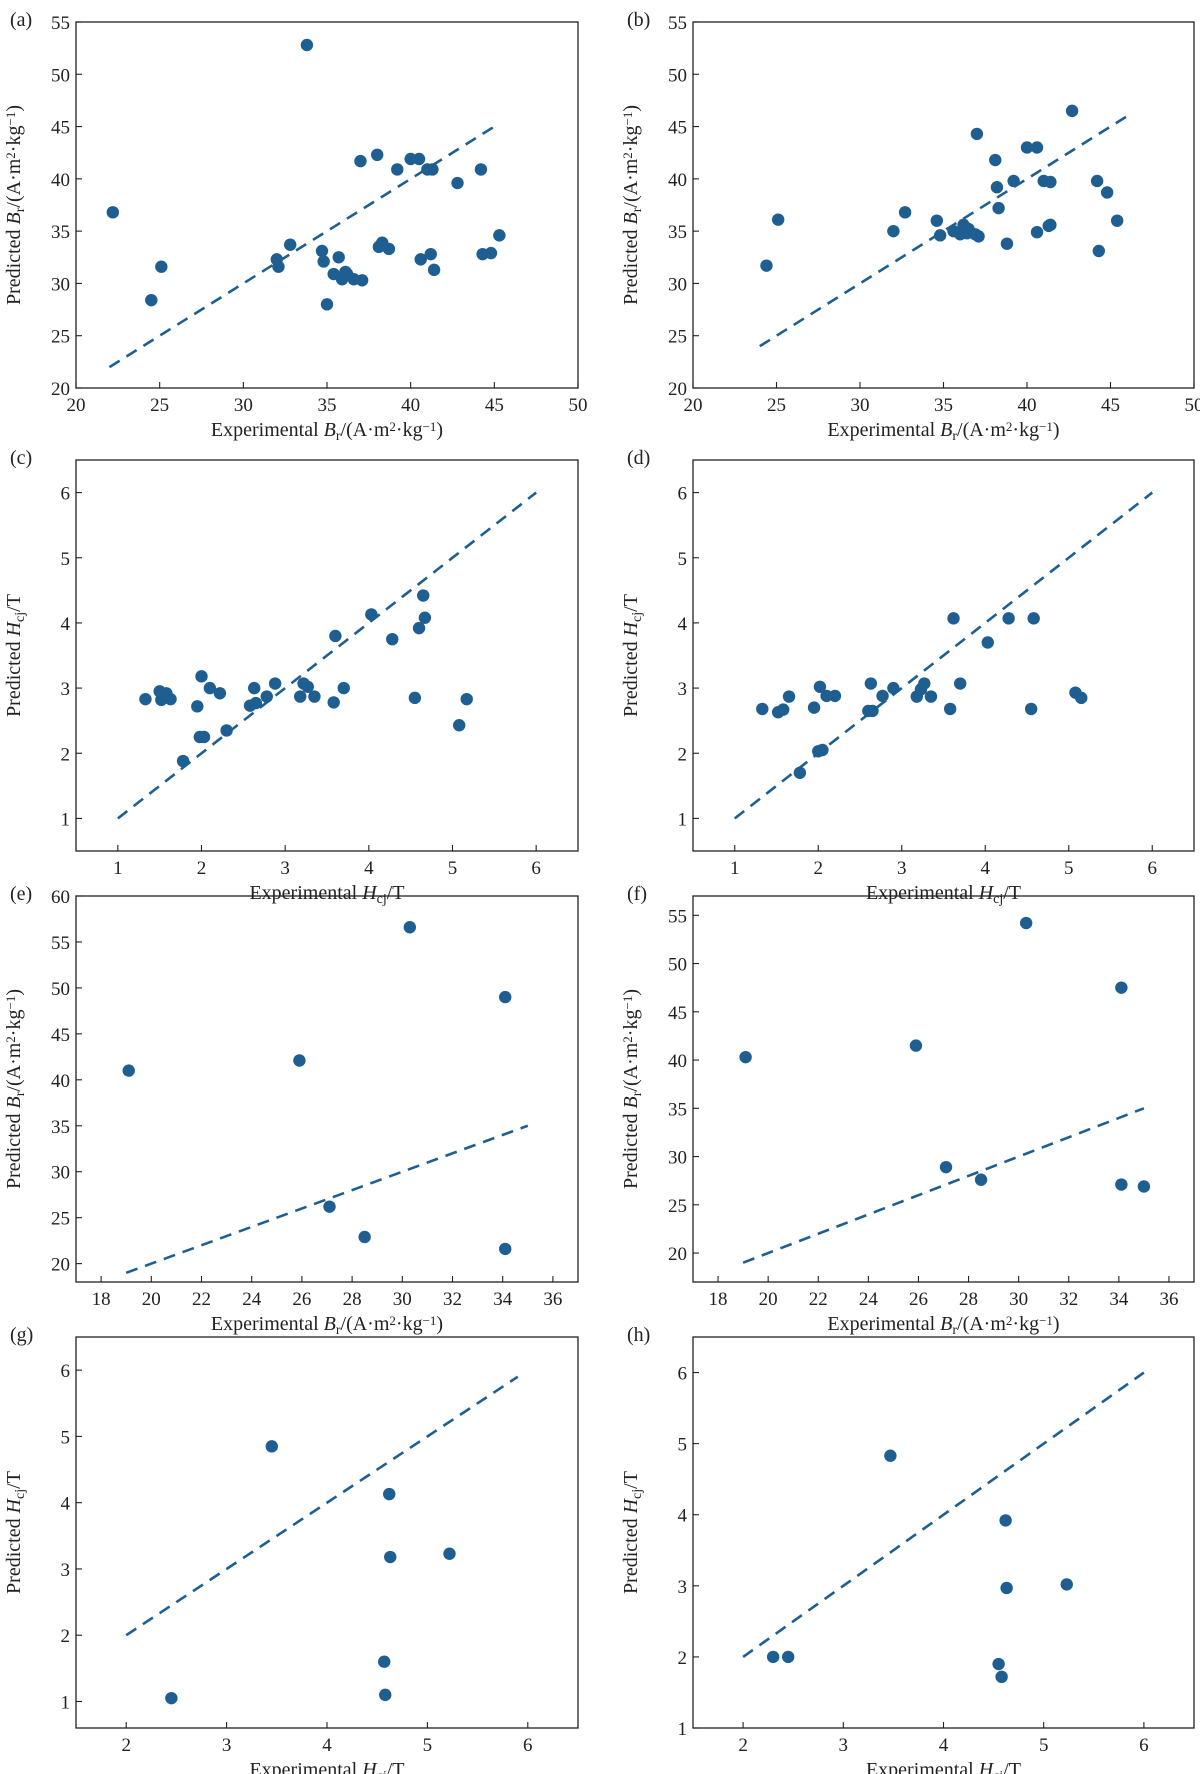  Describe the element at coordinates (1069, 868) in the screenshot. I see `x-tick-label: 5` at that location.